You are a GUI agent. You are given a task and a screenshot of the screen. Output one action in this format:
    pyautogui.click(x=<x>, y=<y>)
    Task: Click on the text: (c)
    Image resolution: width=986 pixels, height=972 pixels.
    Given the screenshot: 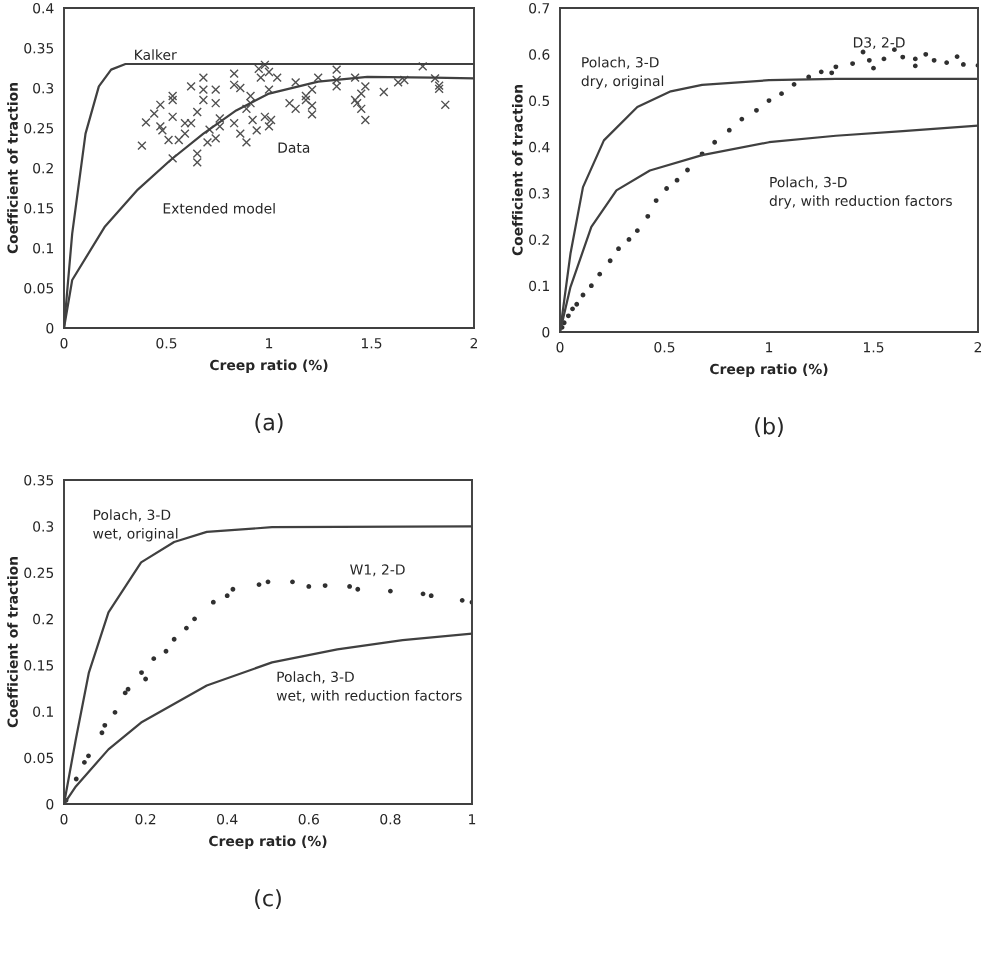 What is the action you would take?
    pyautogui.click(x=268, y=899)
    